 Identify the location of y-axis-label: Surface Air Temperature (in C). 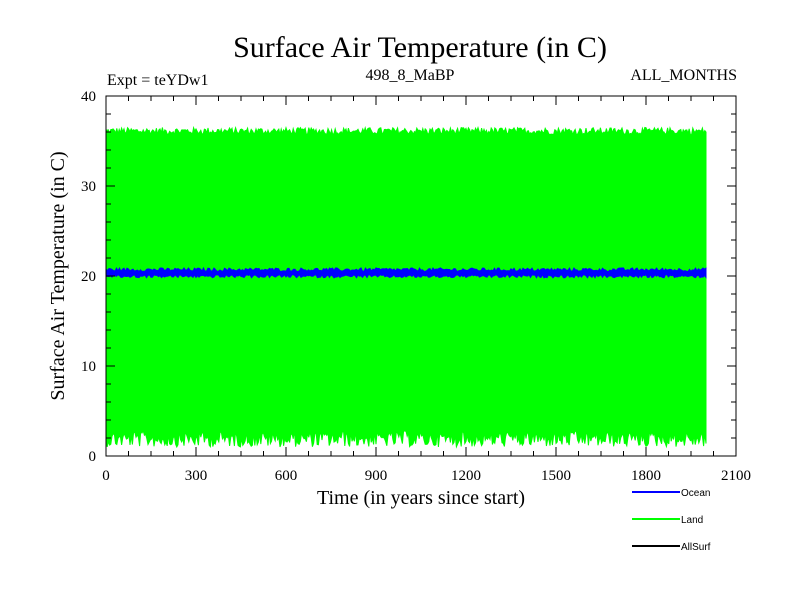
(58, 275).